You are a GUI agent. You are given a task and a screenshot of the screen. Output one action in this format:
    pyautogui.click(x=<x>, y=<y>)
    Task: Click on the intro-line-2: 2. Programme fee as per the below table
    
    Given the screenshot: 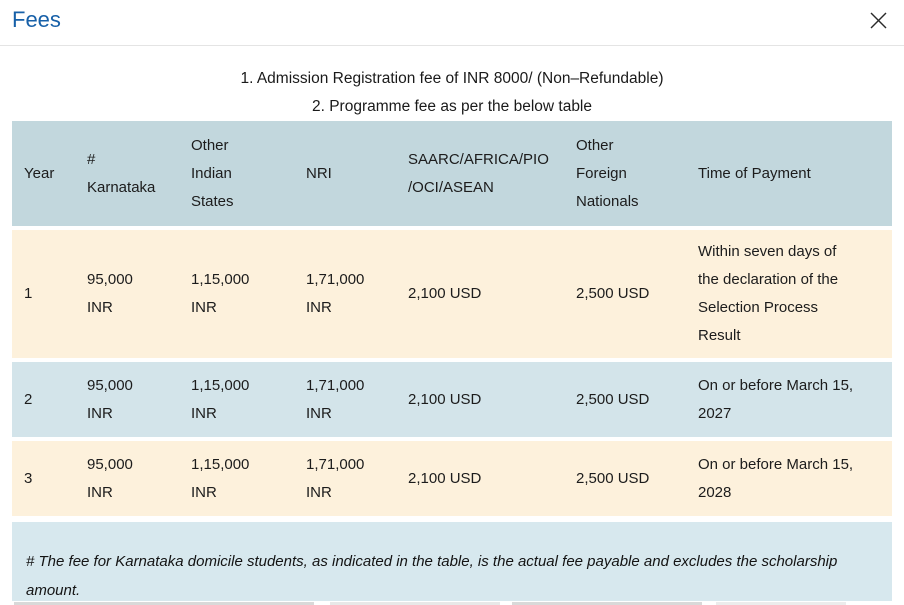 What is the action you would take?
    pyautogui.click(x=451, y=106)
    